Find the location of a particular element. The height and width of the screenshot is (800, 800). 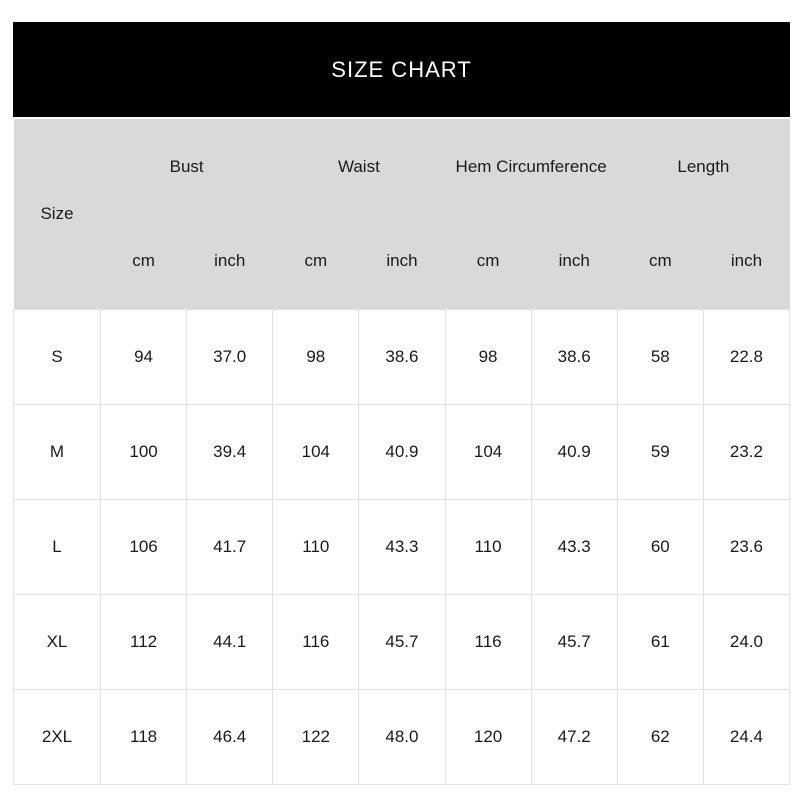

unit-header-length-inch: inch is located at coordinates (746, 261).